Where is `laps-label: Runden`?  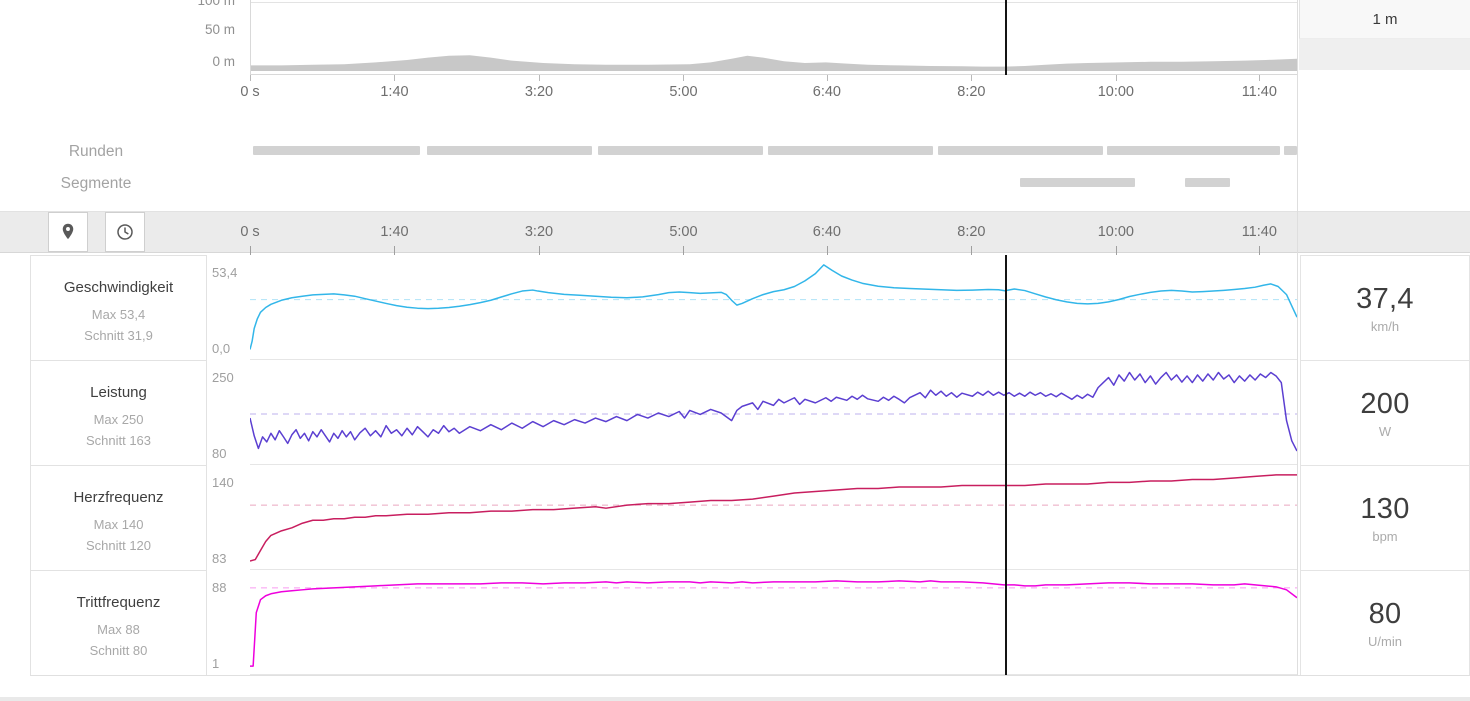
laps-label: Runden is located at coordinates (96, 151).